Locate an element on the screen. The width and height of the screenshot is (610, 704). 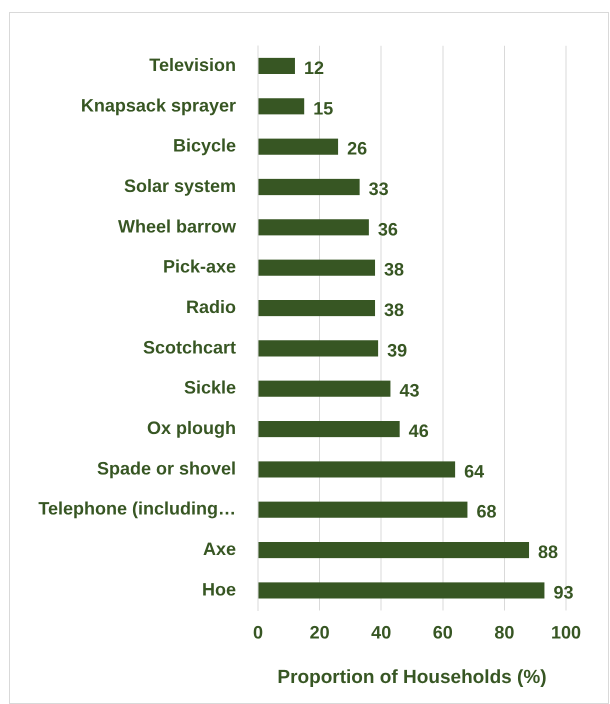
x-tick-label: 60 is located at coordinates (442, 632).